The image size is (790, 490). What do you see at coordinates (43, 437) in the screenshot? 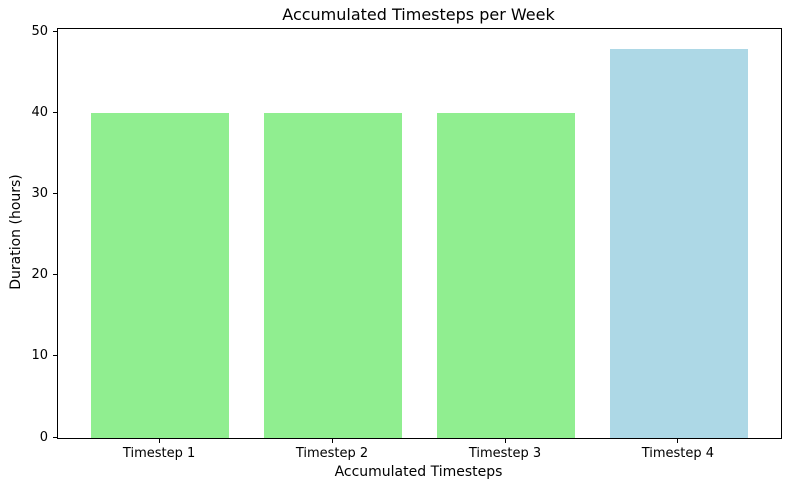
I see `y-tick-label: 0` at bounding box center [43, 437].